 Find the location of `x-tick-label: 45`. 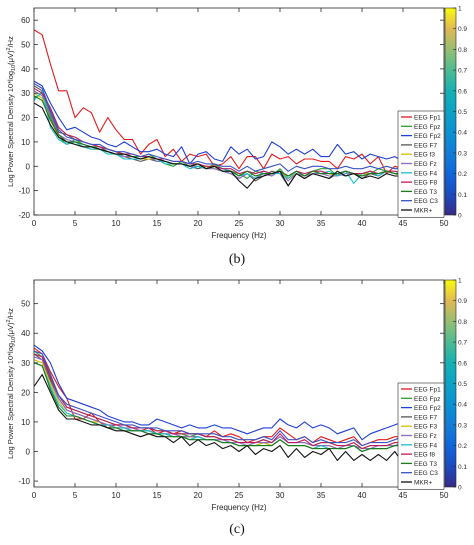

x-tick-label: 45 is located at coordinates (403, 495).